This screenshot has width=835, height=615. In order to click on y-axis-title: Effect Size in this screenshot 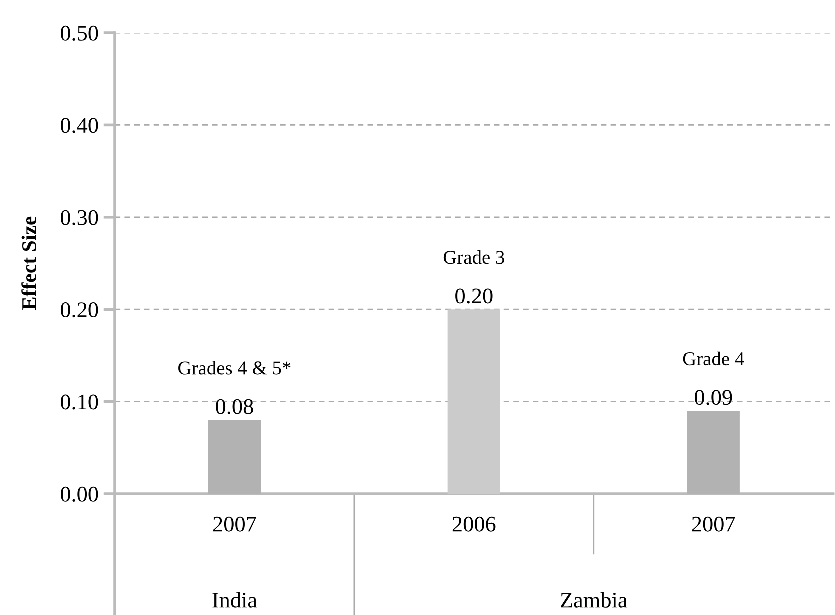, I will do `click(29, 263)`.